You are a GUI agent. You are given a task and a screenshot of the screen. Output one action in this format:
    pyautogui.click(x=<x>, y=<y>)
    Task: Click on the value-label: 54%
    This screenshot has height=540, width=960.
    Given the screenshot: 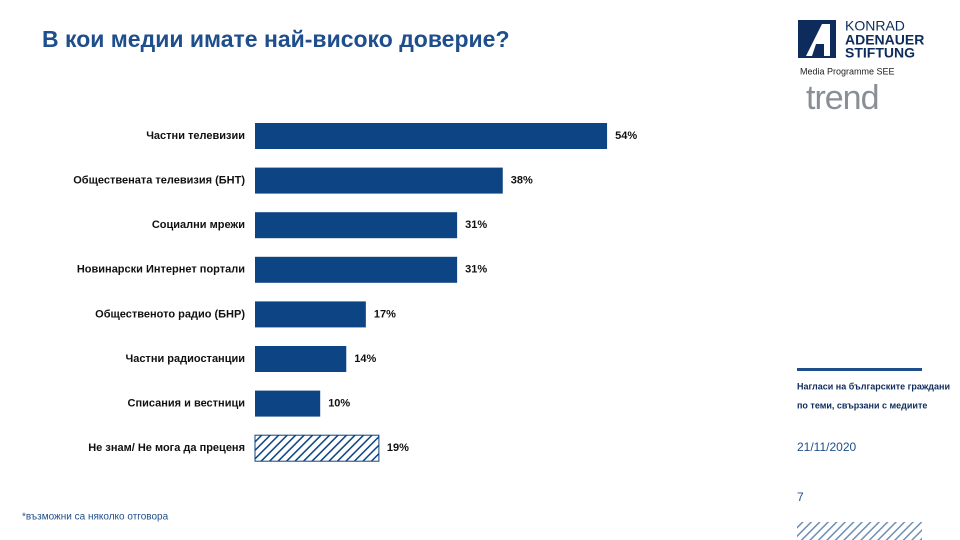 What is the action you would take?
    pyautogui.click(x=626, y=136)
    